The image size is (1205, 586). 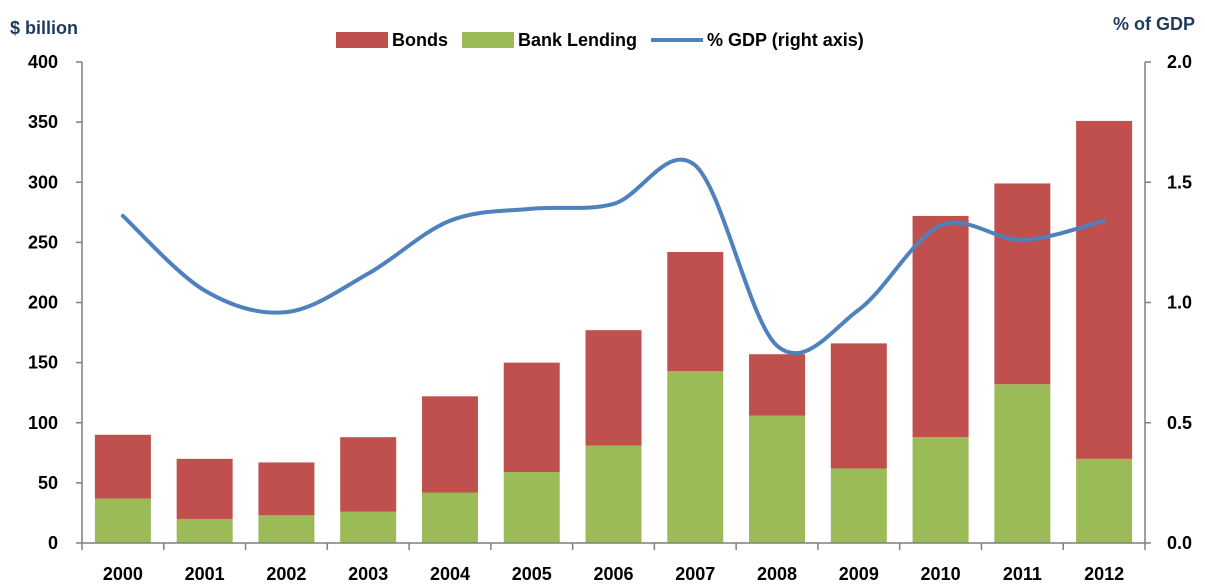 I want to click on bar-bonds-2004, so click(x=449, y=444).